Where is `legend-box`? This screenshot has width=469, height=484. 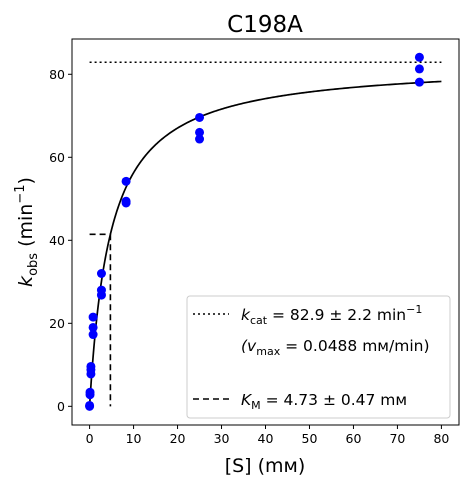 legend-box is located at coordinates (318, 357).